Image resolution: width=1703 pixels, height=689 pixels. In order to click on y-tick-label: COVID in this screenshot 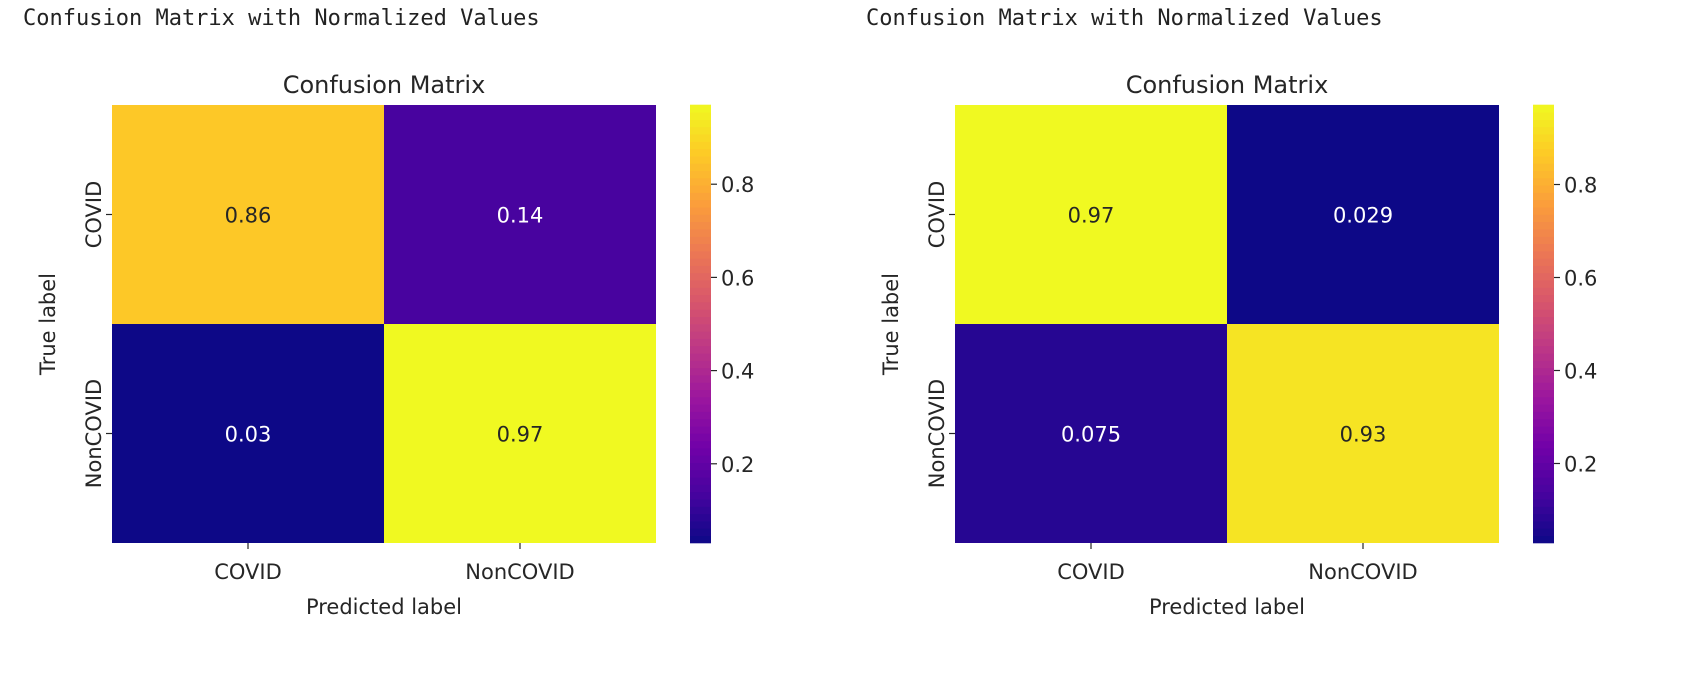, I will do `click(937, 215)`.